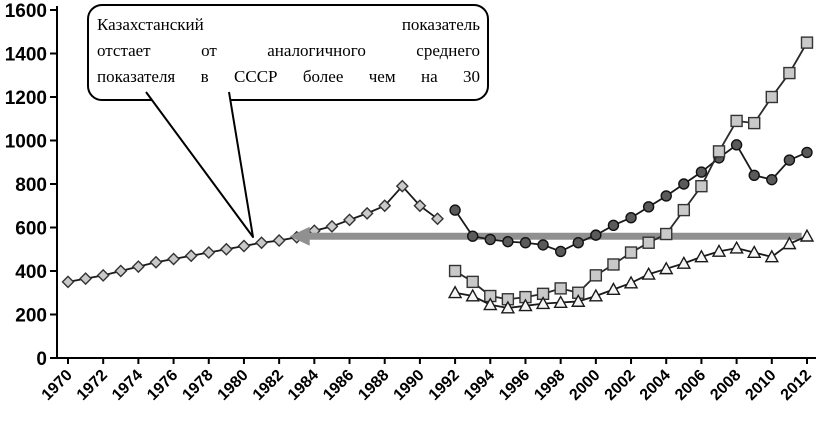  What do you see at coordinates (338, 385) in the screenshot?
I see `x-tick-label: 1986` at bounding box center [338, 385].